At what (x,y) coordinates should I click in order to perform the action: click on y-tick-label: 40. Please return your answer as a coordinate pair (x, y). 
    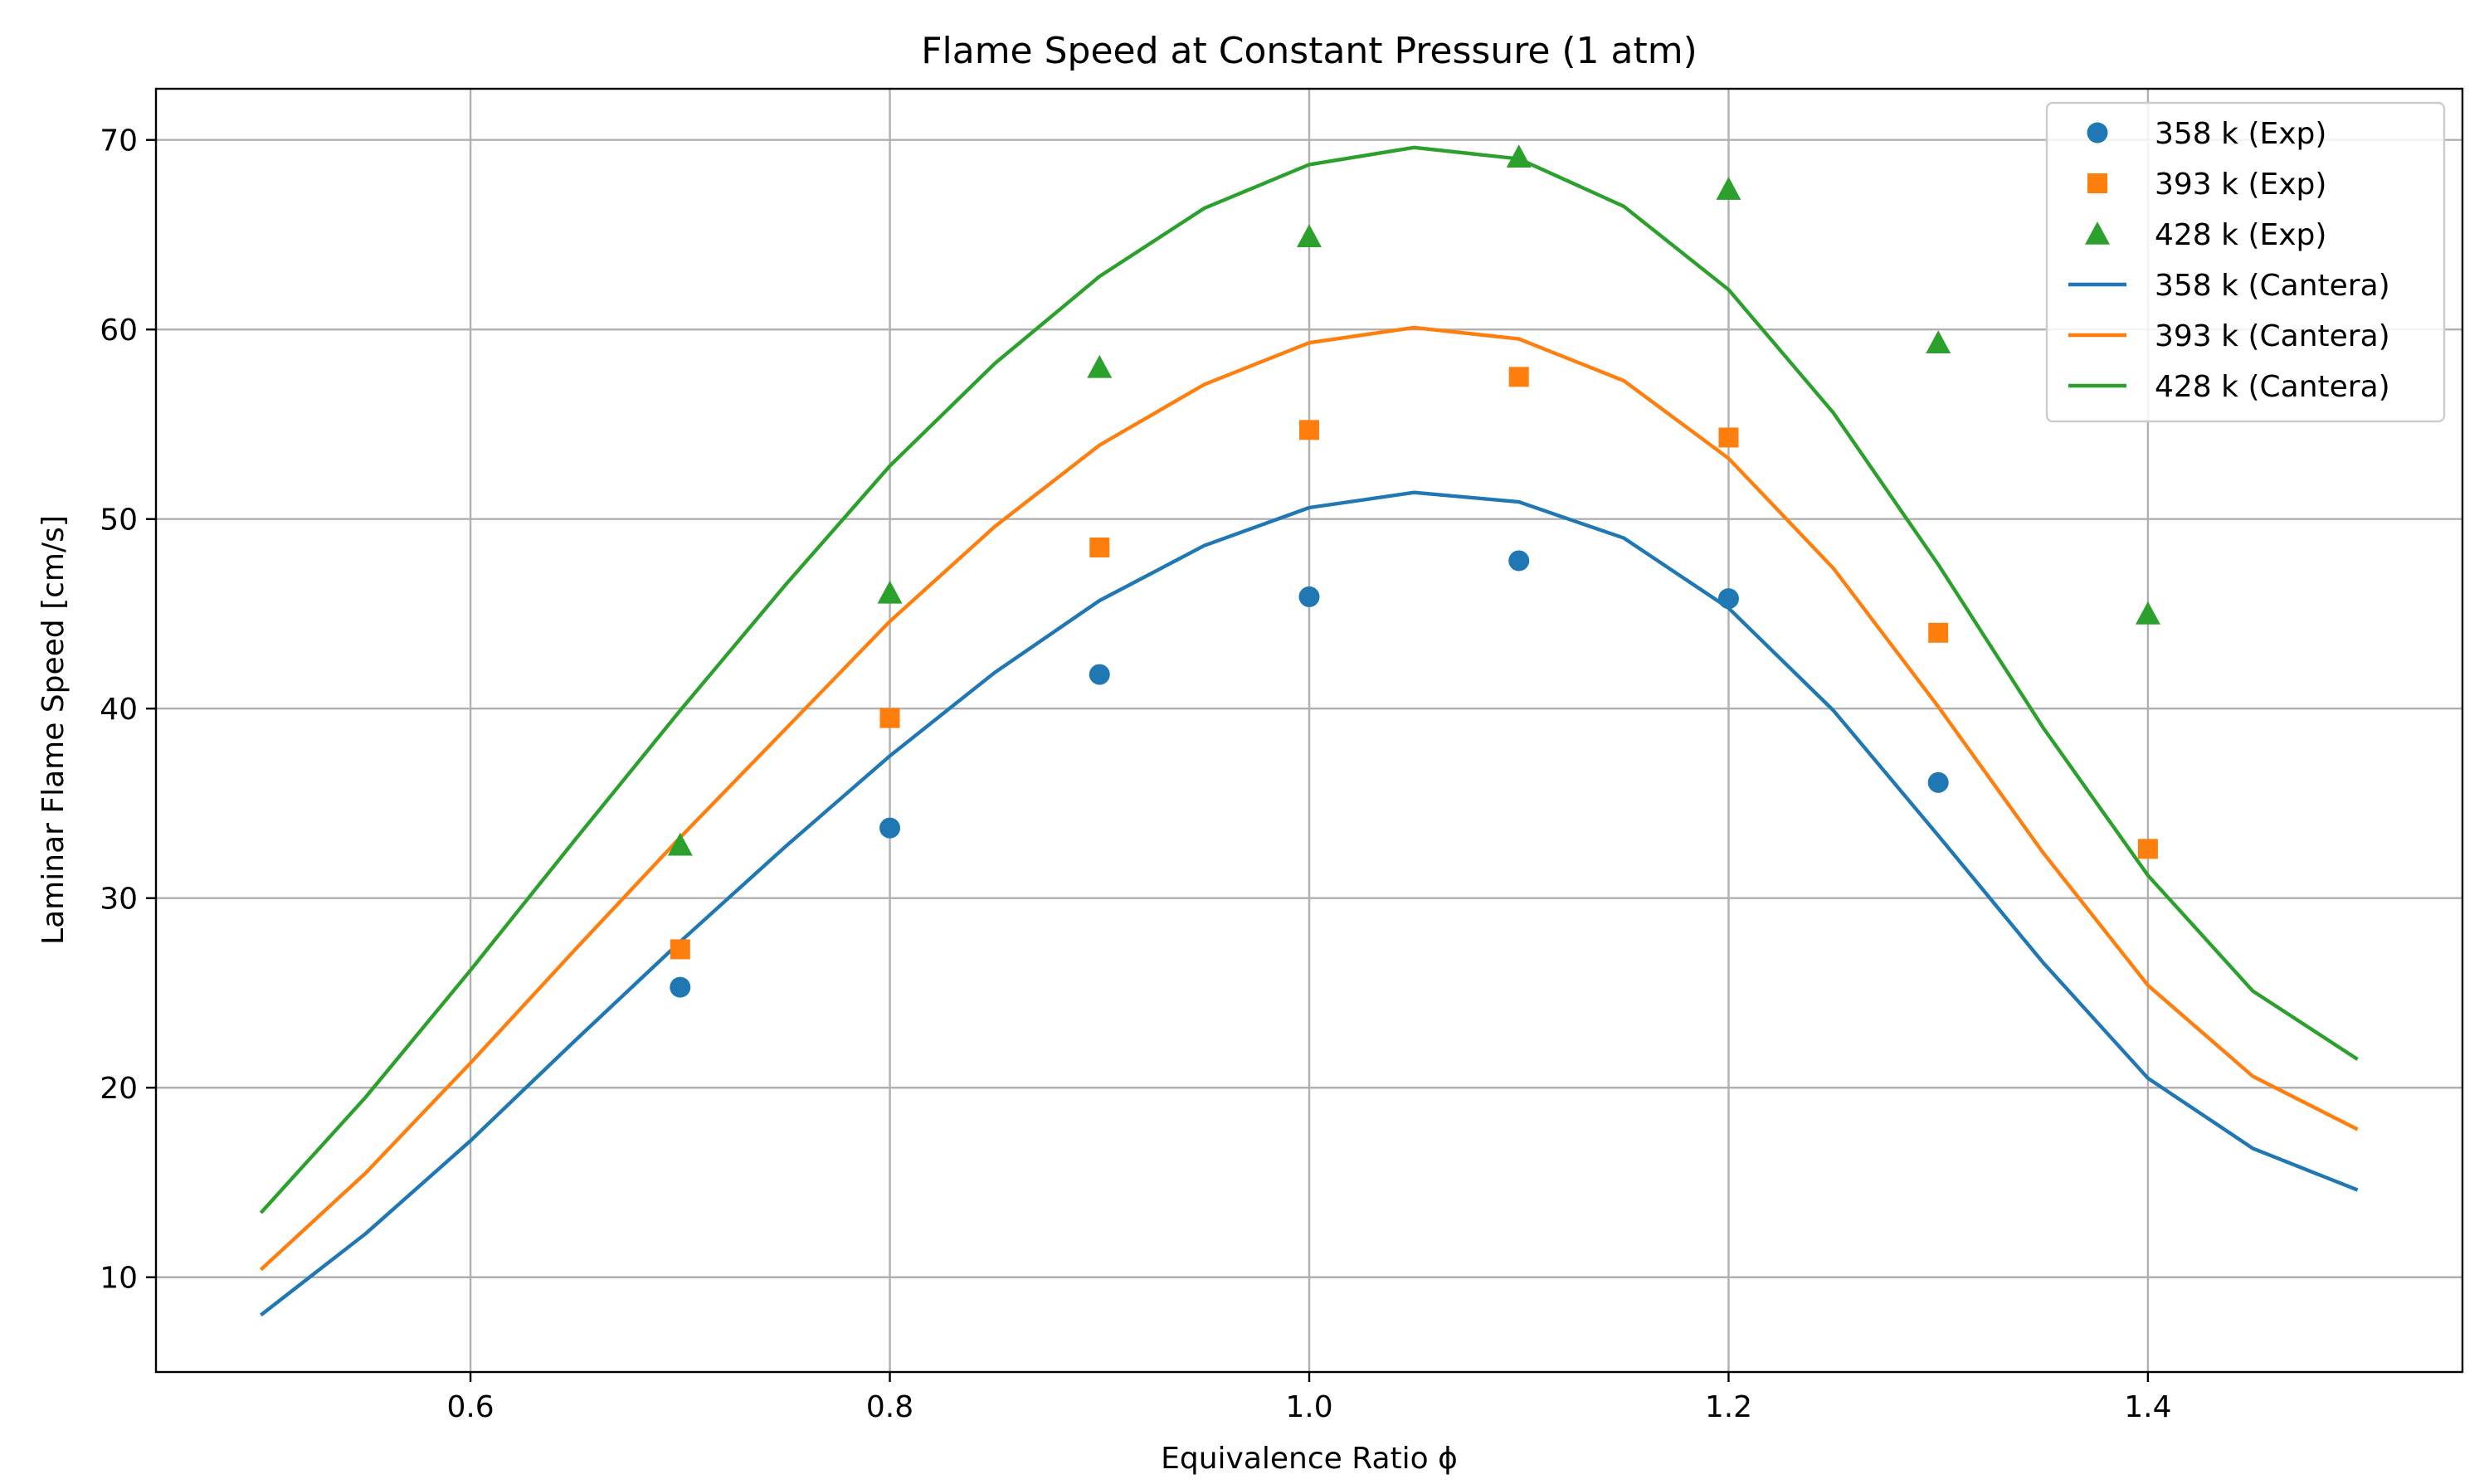
    Looking at the image, I should click on (119, 710).